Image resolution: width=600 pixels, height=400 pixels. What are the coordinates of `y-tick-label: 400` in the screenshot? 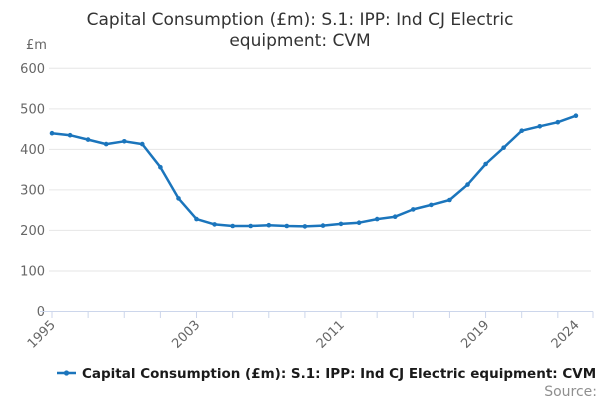 It's located at (32, 150).